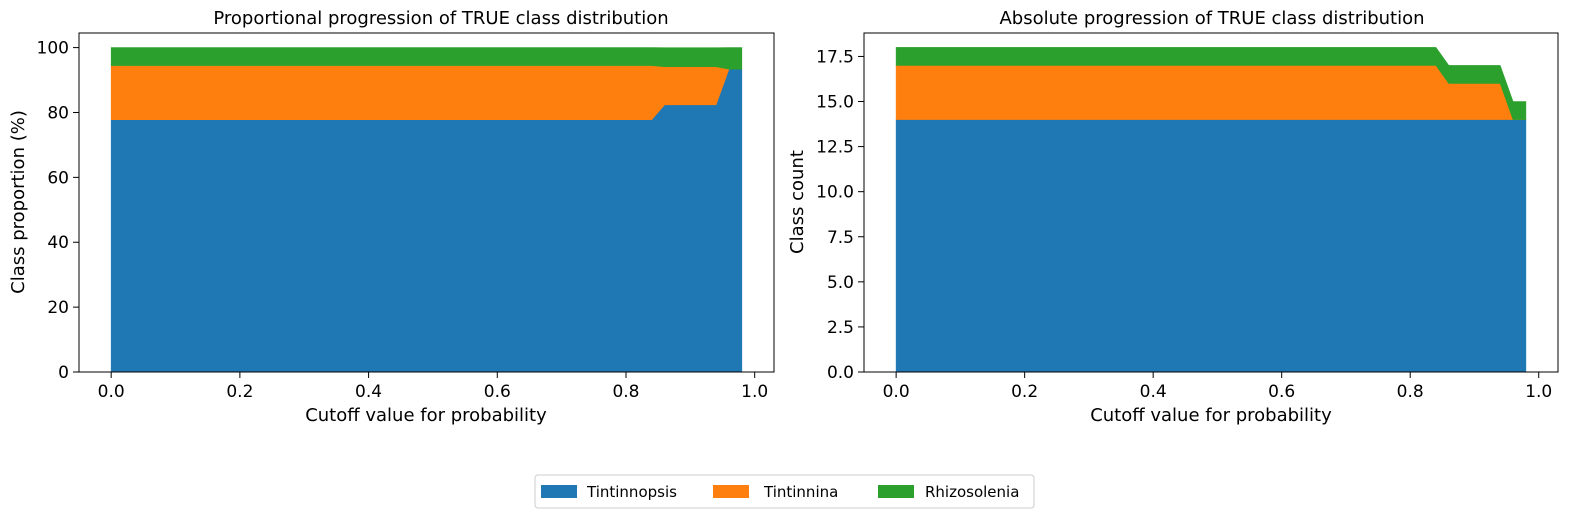 Image resolution: width=1589 pixels, height=524 pixels. I want to click on y-tick-label: 12.5, so click(835, 148).